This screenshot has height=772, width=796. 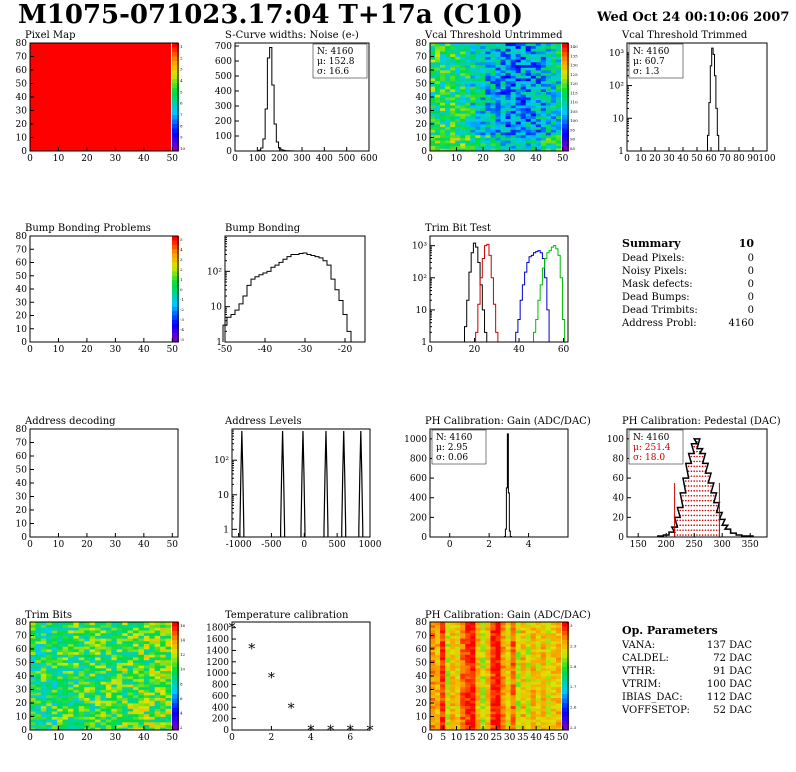 I want to click on stats-text: N: 4160, so click(x=335, y=52).